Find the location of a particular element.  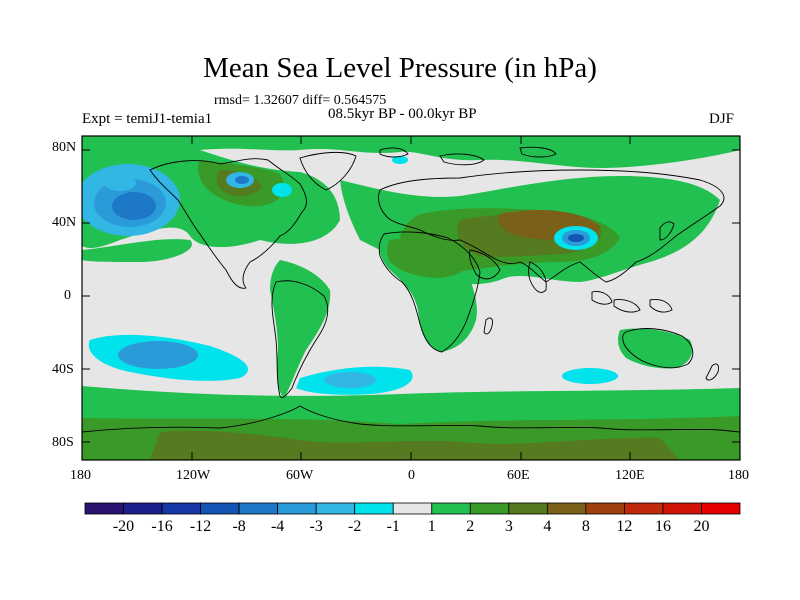

colorbar-label: 4 is located at coordinates (547, 526).